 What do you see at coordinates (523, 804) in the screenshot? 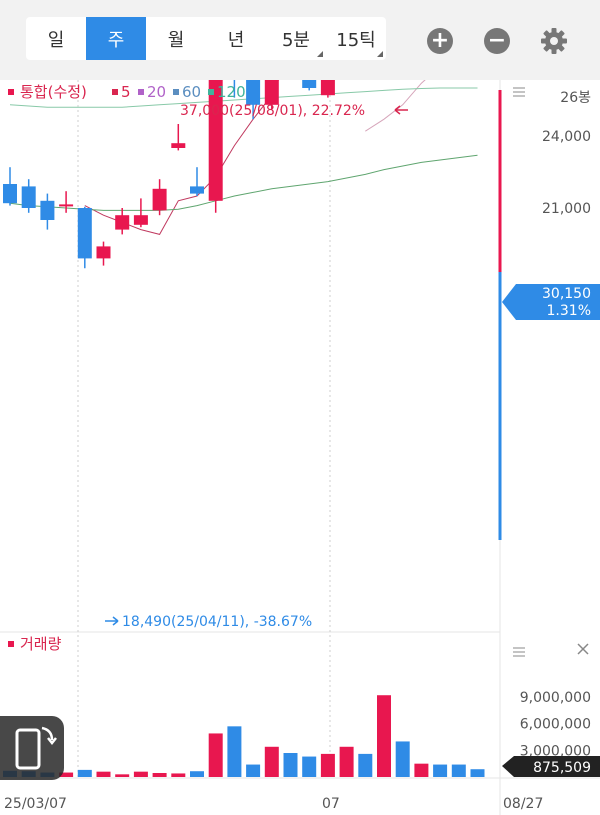
I see `x-tick-label: 08/27` at bounding box center [523, 804].